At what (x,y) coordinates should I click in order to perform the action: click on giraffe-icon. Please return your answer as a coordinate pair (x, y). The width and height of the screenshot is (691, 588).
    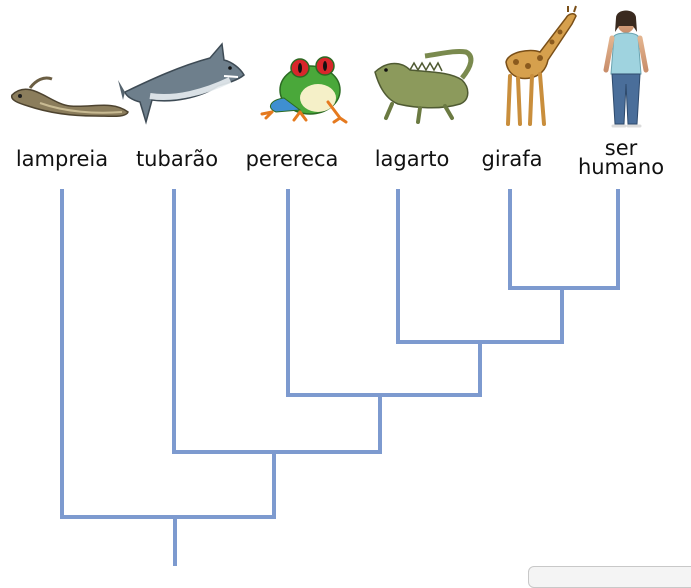
    Looking at the image, I should click on (541, 65).